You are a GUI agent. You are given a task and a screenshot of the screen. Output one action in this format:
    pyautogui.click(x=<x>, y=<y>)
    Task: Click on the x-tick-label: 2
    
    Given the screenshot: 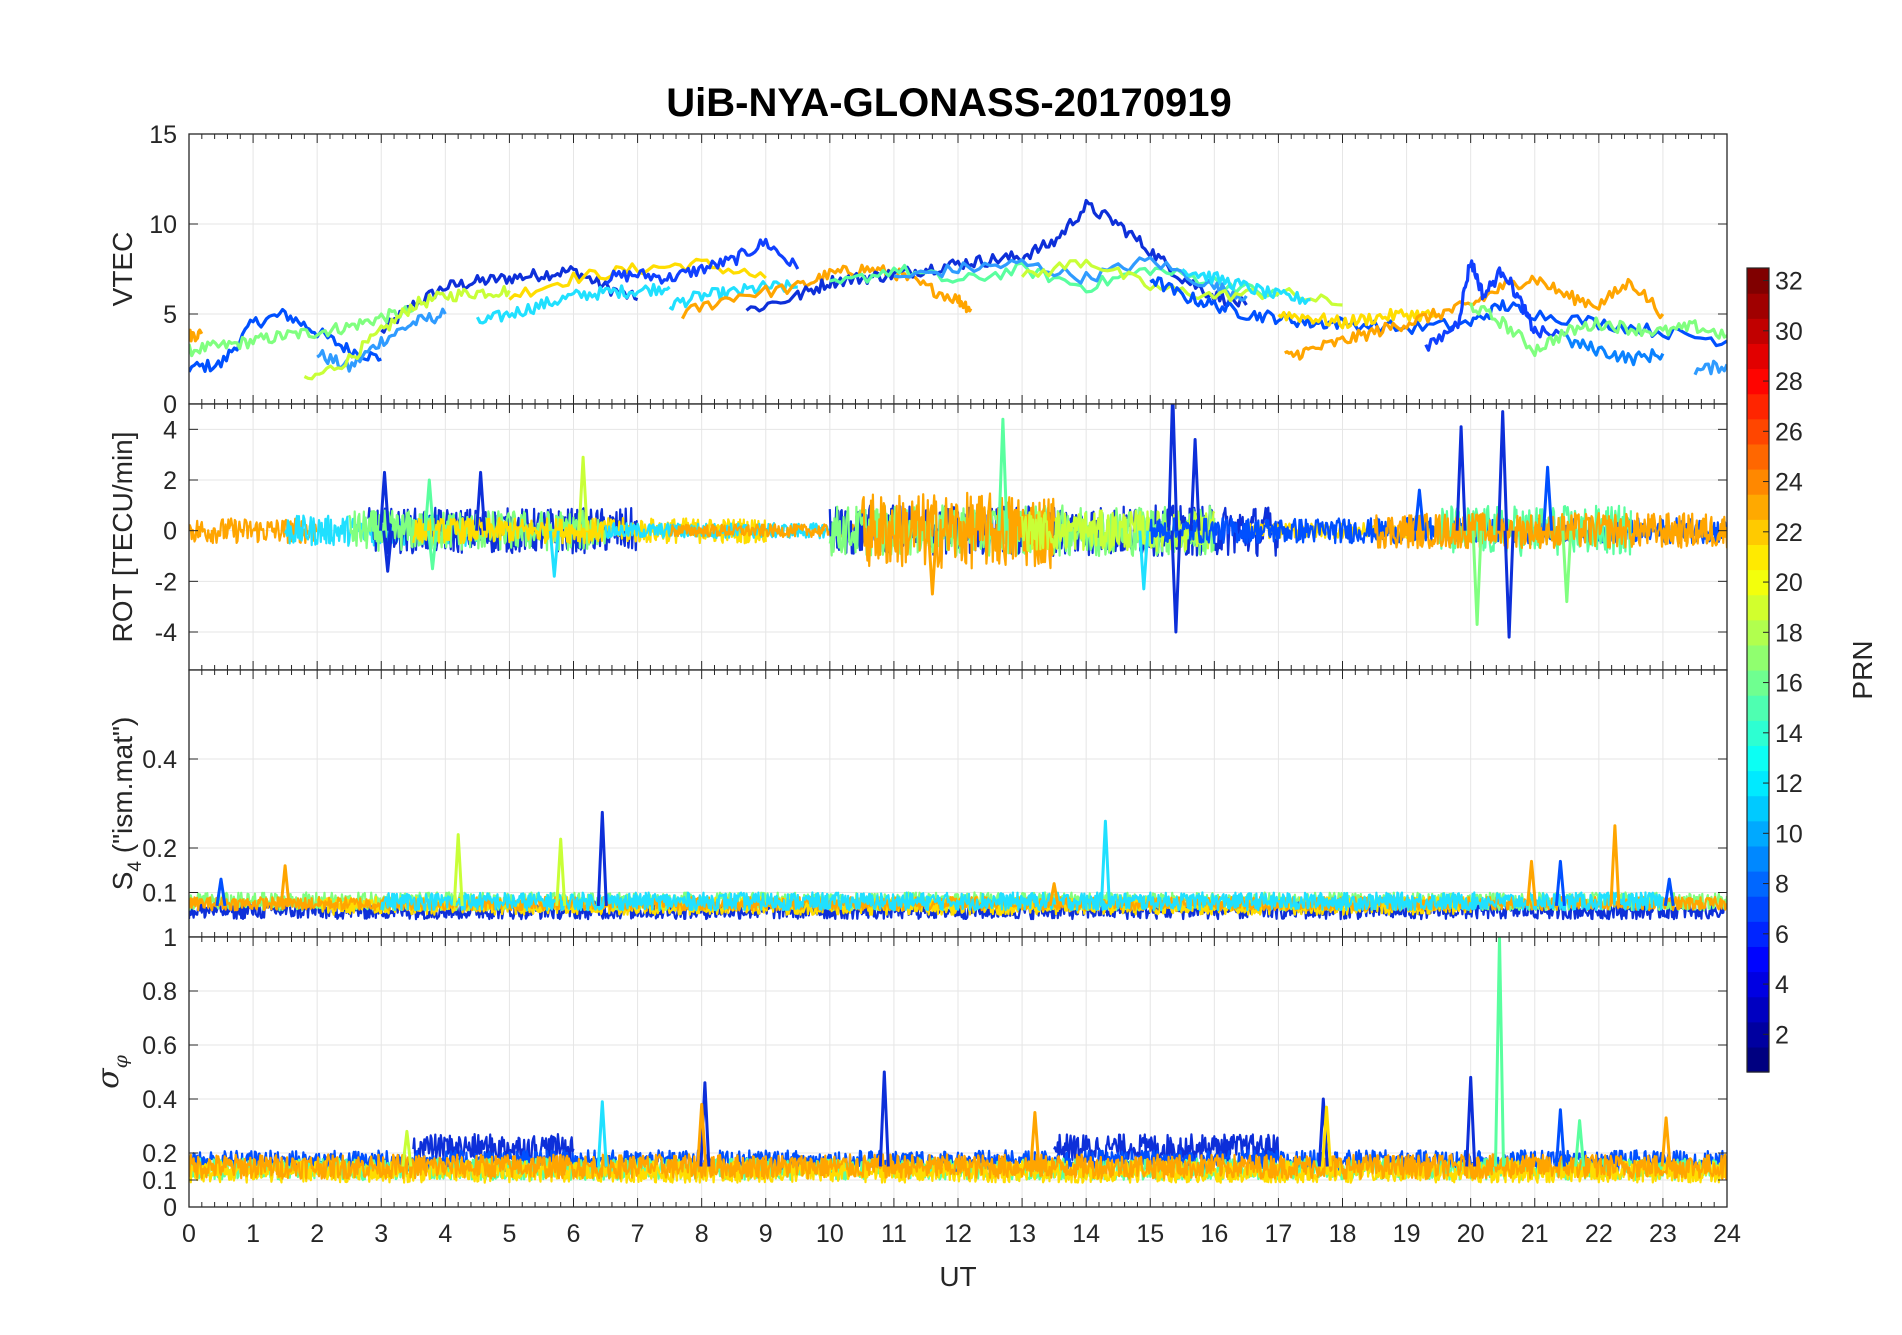 What is the action you would take?
    pyautogui.click(x=317, y=1234)
    